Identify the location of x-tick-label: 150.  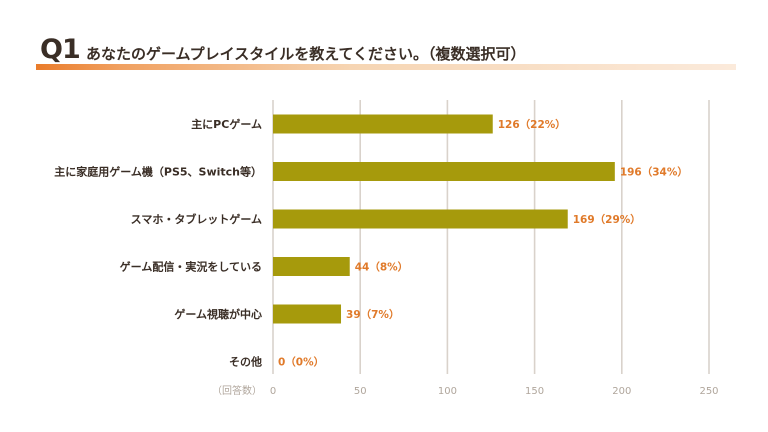
(534, 391).